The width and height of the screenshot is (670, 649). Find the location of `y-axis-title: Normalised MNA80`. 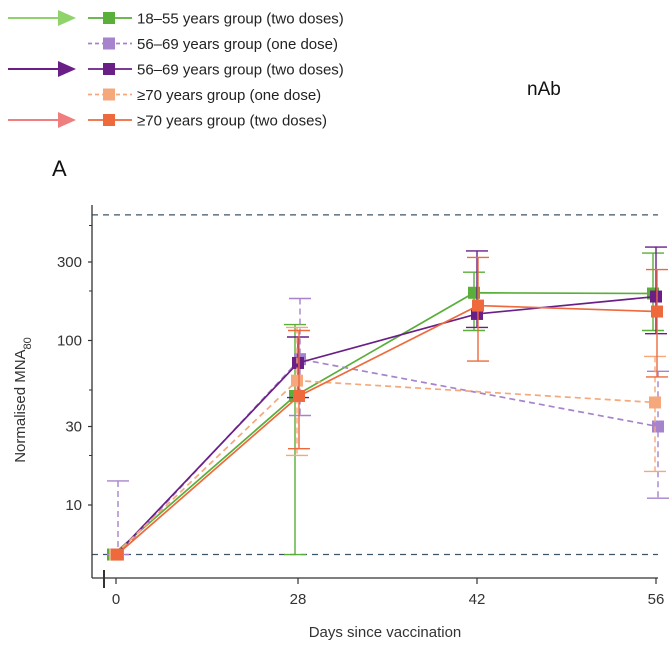

y-axis-title: Normalised MNA80 is located at coordinates (23, 400).